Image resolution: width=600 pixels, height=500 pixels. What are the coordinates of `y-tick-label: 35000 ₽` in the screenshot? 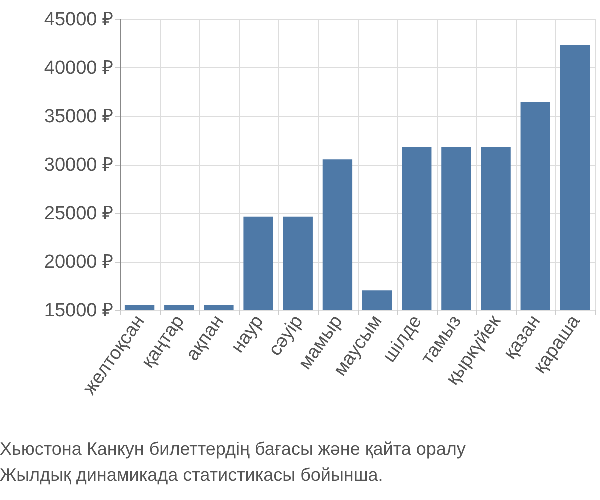 It's located at (79, 117).